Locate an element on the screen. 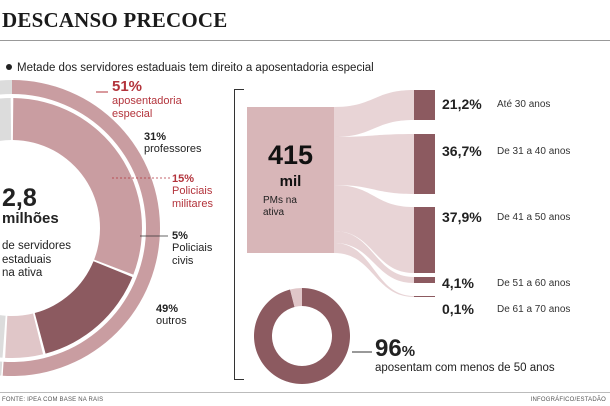 This screenshot has width=610, height=406. pms-value: 415 is located at coordinates (290, 155).